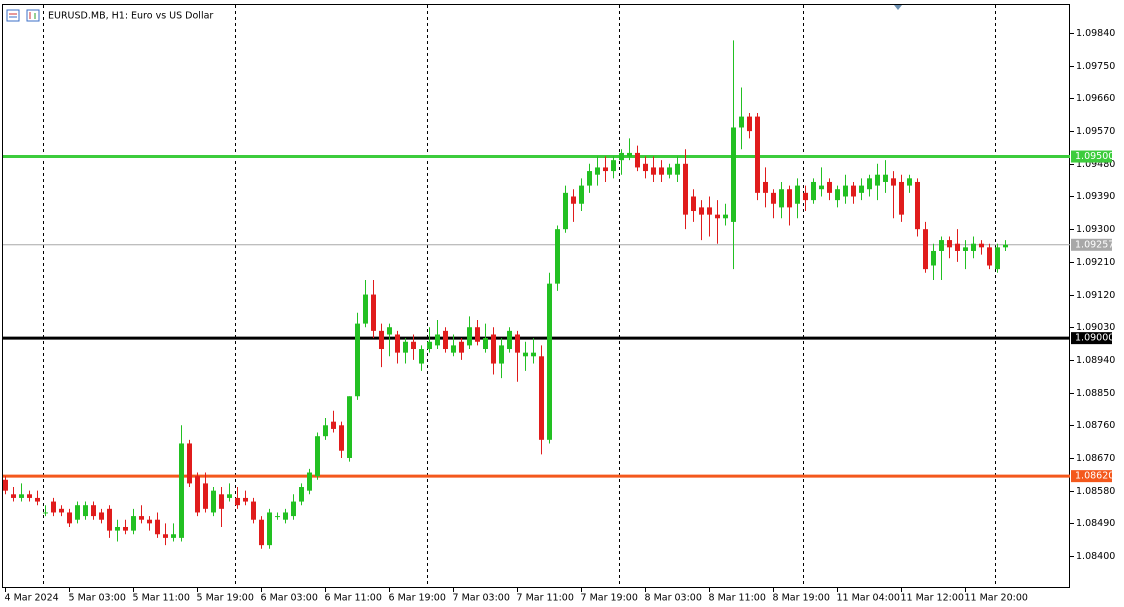 This screenshot has width=1124, height=607. What do you see at coordinates (1095, 262) in the screenshot?
I see `y-tick-label: 1.09210` at bounding box center [1095, 262].